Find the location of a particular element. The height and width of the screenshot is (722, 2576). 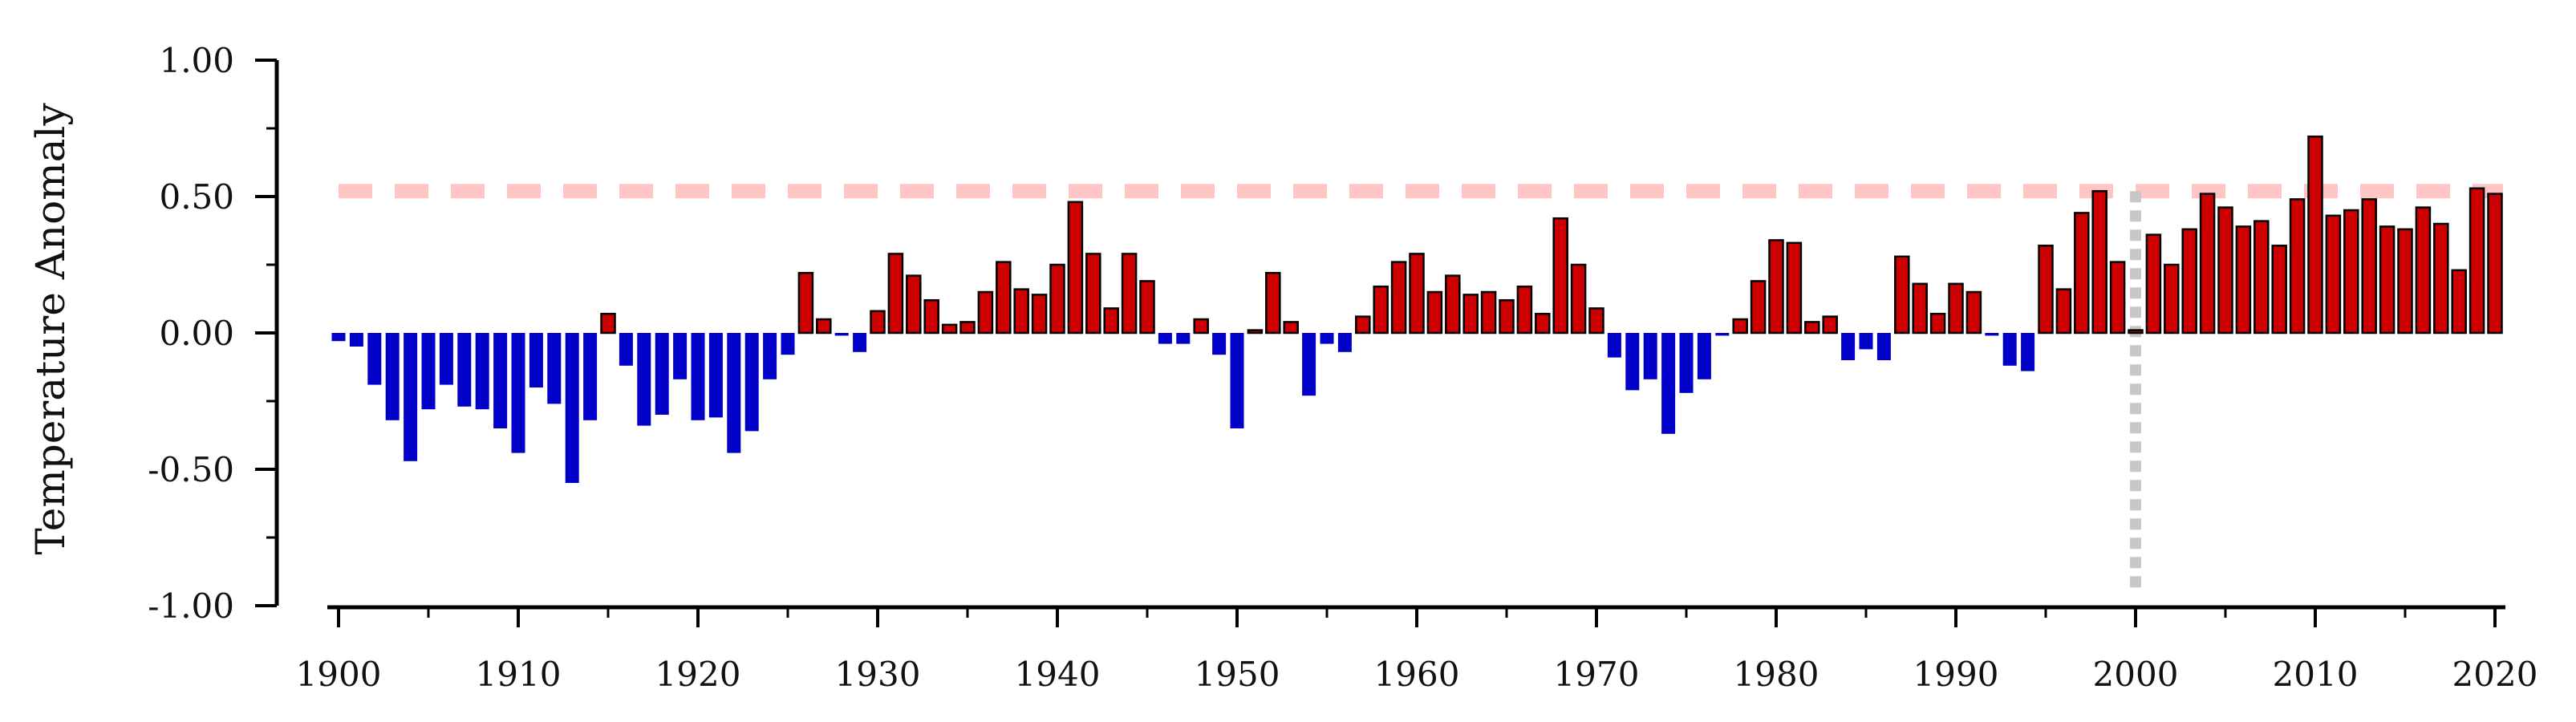

bar-2012 is located at coordinates (2351, 272).